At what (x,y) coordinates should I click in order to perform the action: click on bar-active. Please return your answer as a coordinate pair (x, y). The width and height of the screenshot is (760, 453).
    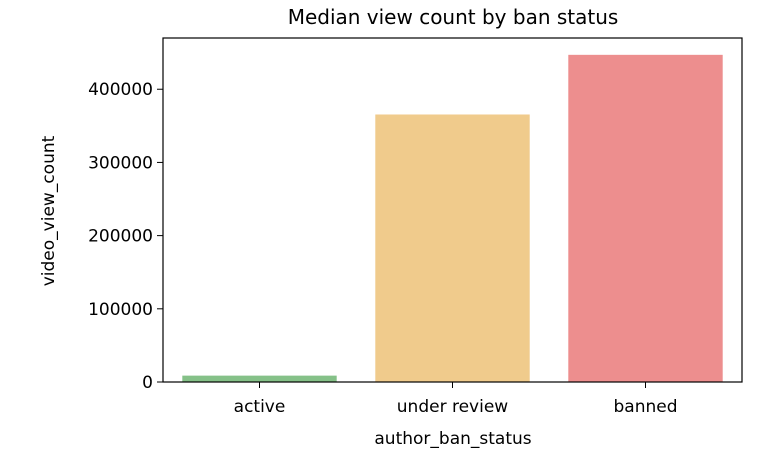
    Looking at the image, I should click on (259, 378).